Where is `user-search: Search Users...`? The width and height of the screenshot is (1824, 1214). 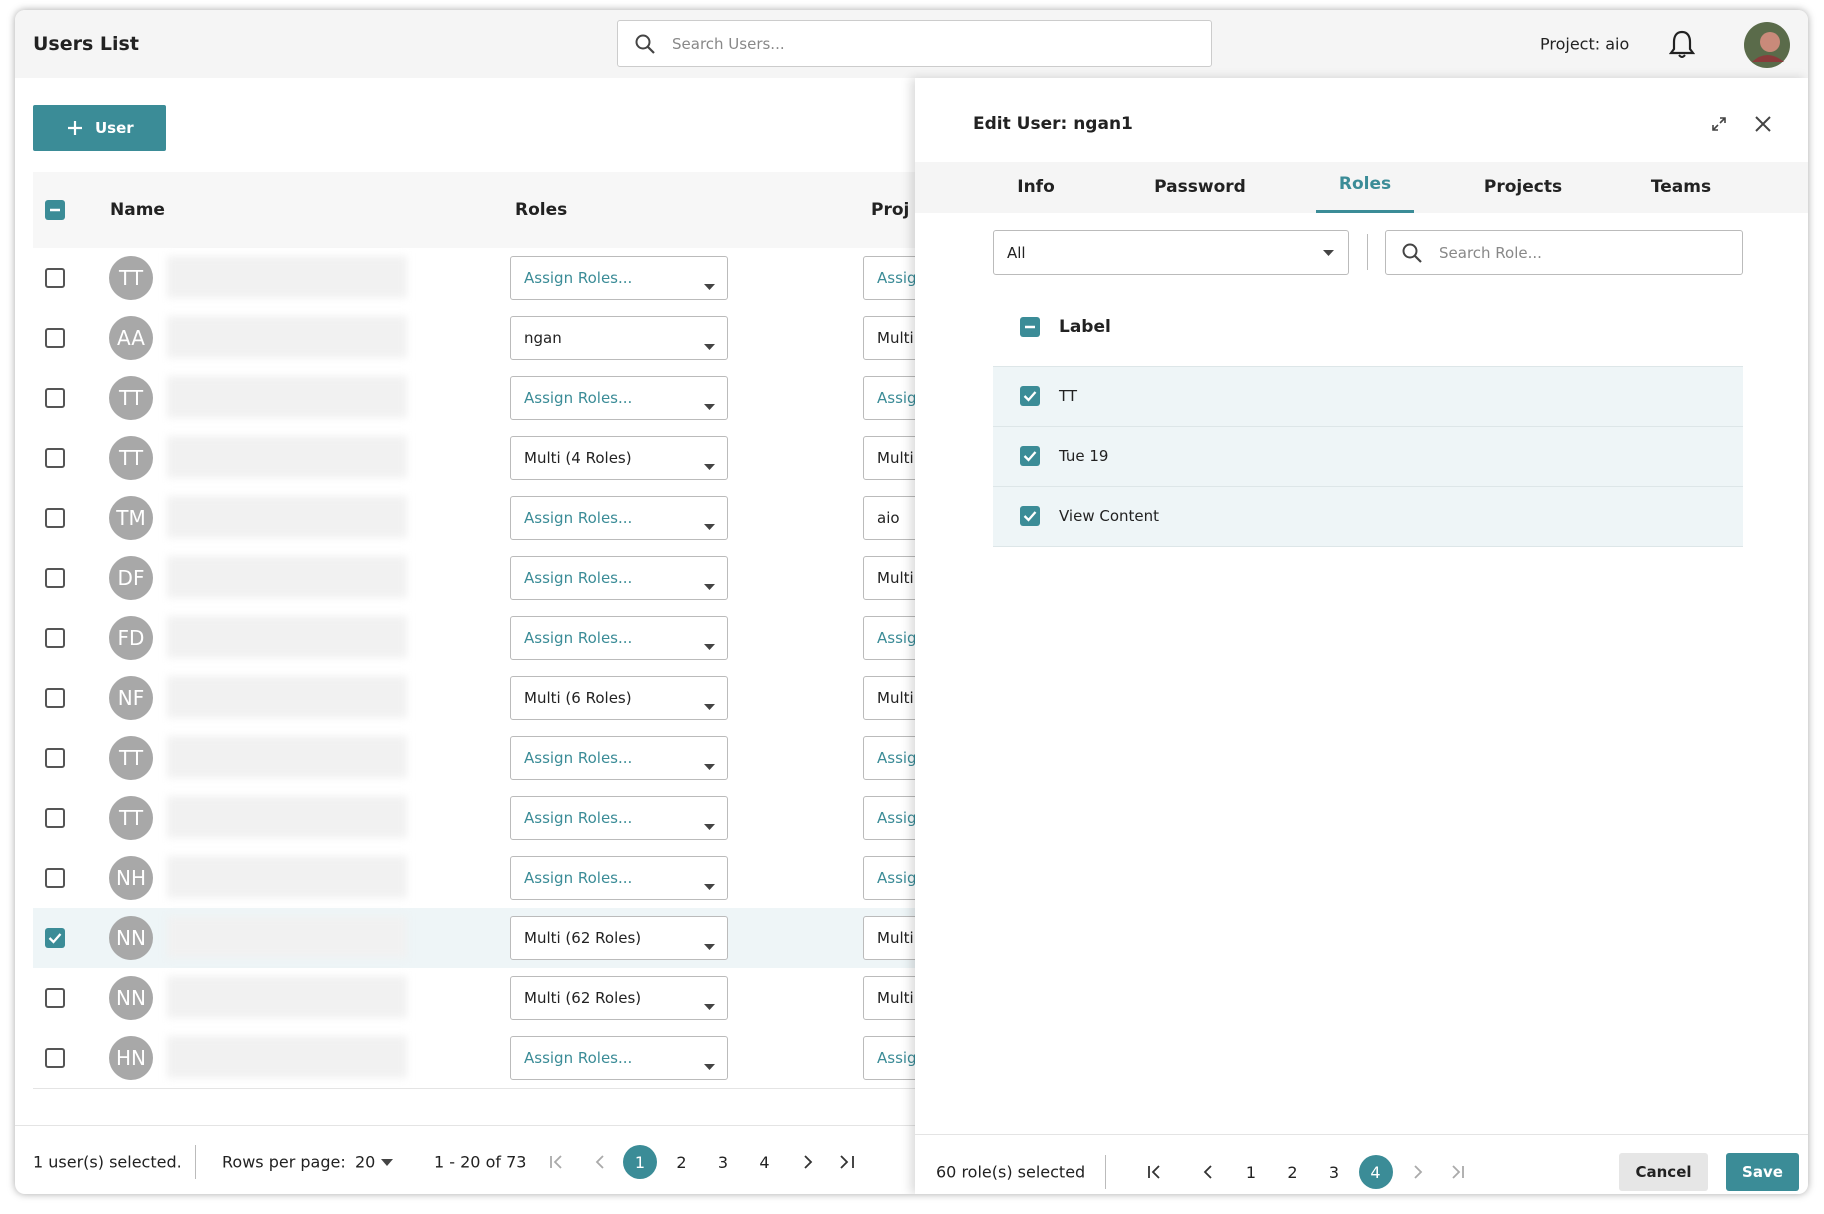
user-search: Search Users... is located at coordinates (914, 43).